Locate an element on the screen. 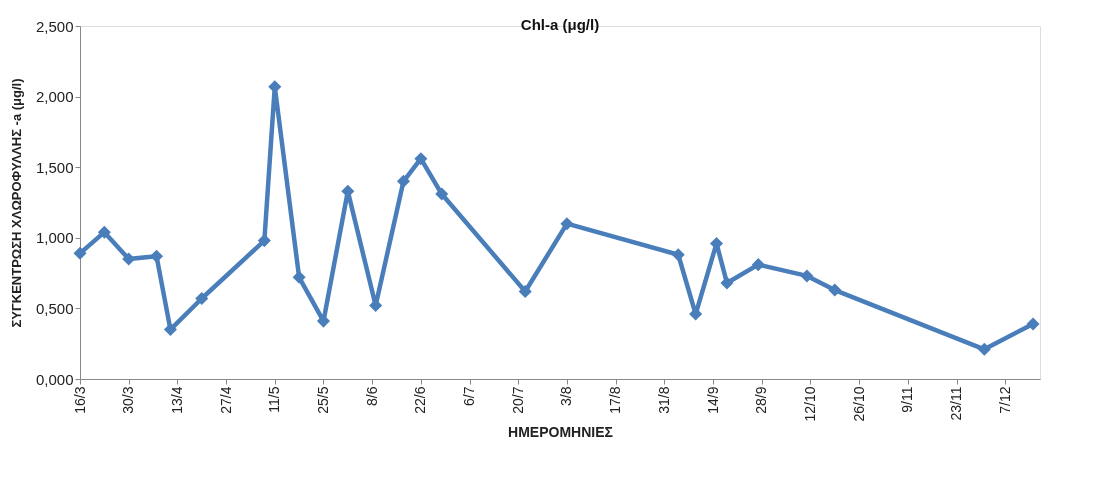 The width and height of the screenshot is (1113, 490). x-tick-label: 7/12 is located at coordinates (1004, 400).